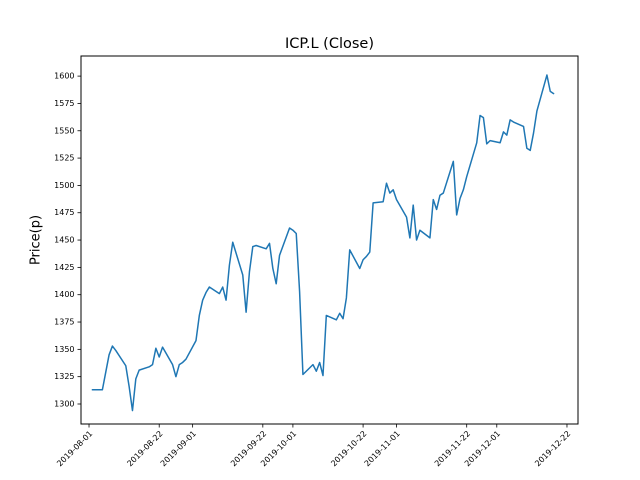  Describe the element at coordinates (552, 448) in the screenshot. I see `x-tick-label: 2019-12-22` at that location.